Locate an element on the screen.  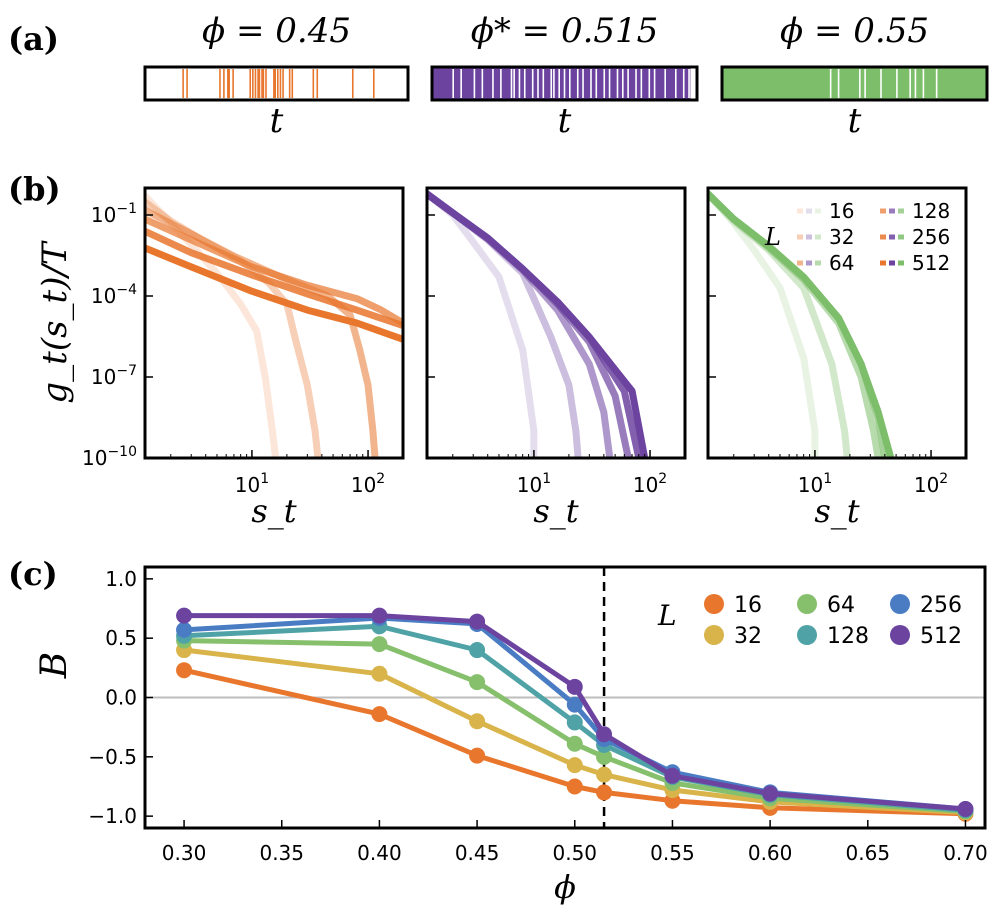
x-tick-label: 0.35 is located at coordinates (281, 853).